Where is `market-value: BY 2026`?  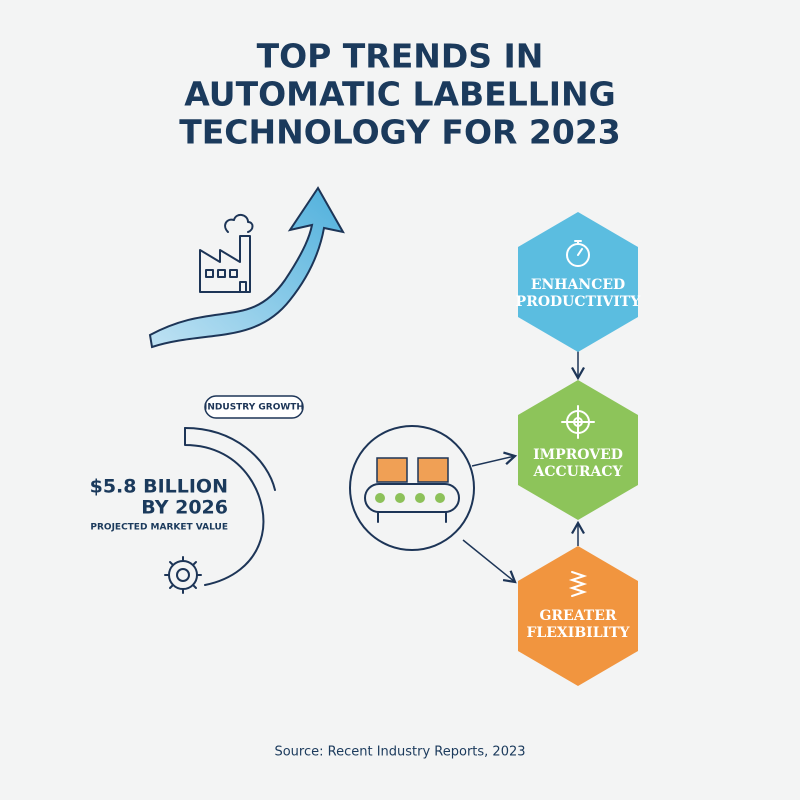
market-value: BY 2026 is located at coordinates (184, 508).